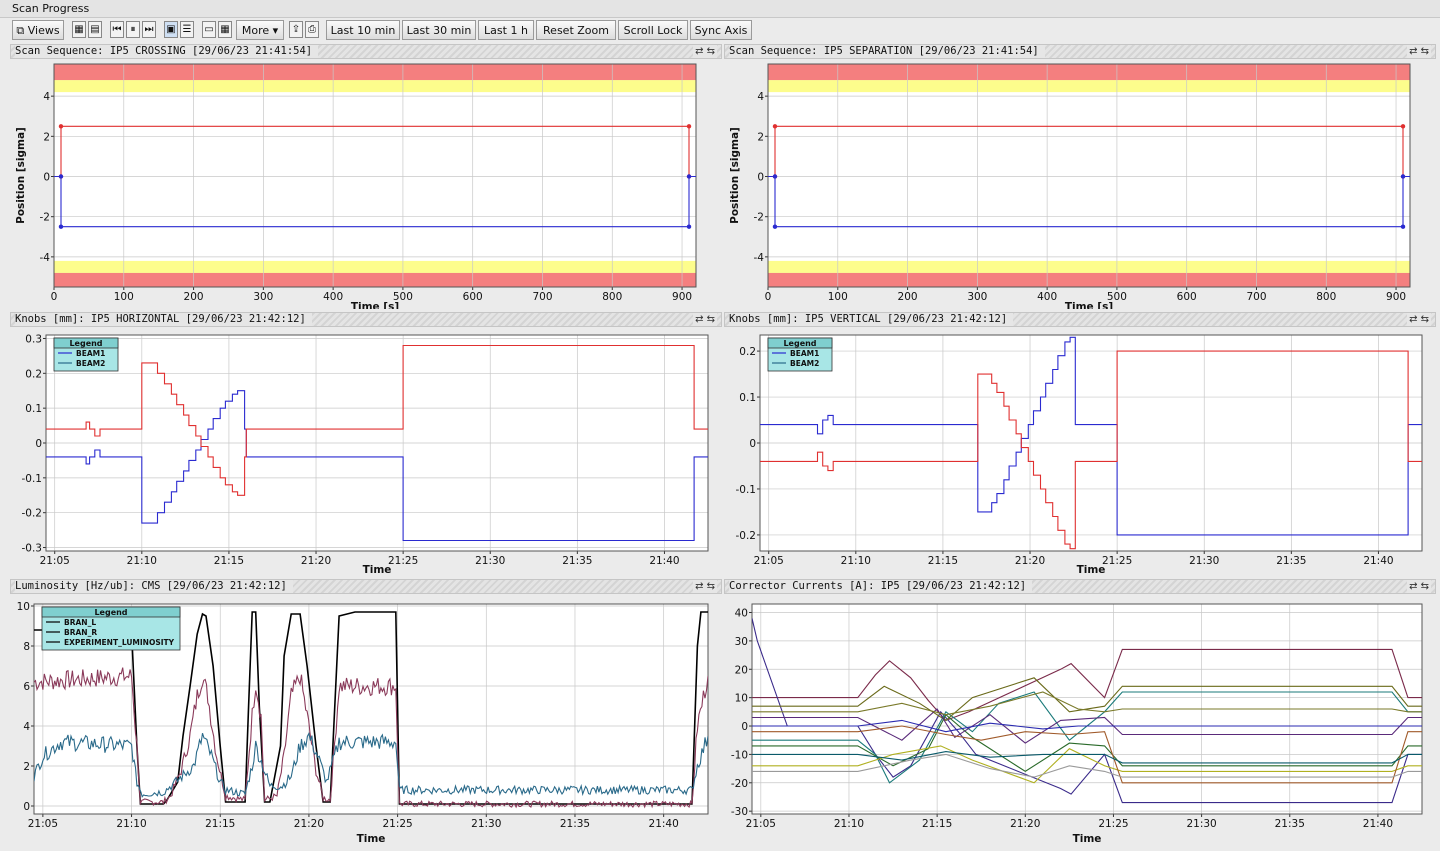 The image size is (1440, 851). I want to click on print-icon: ⎙, so click(312, 29).